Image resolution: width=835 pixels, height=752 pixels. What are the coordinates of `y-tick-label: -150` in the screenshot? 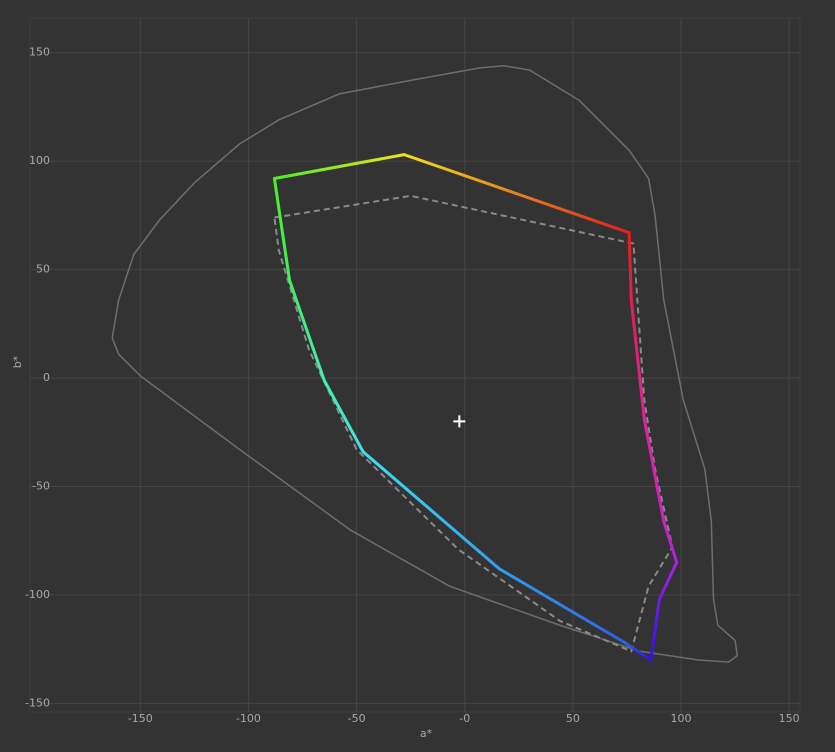 It's located at (37, 702).